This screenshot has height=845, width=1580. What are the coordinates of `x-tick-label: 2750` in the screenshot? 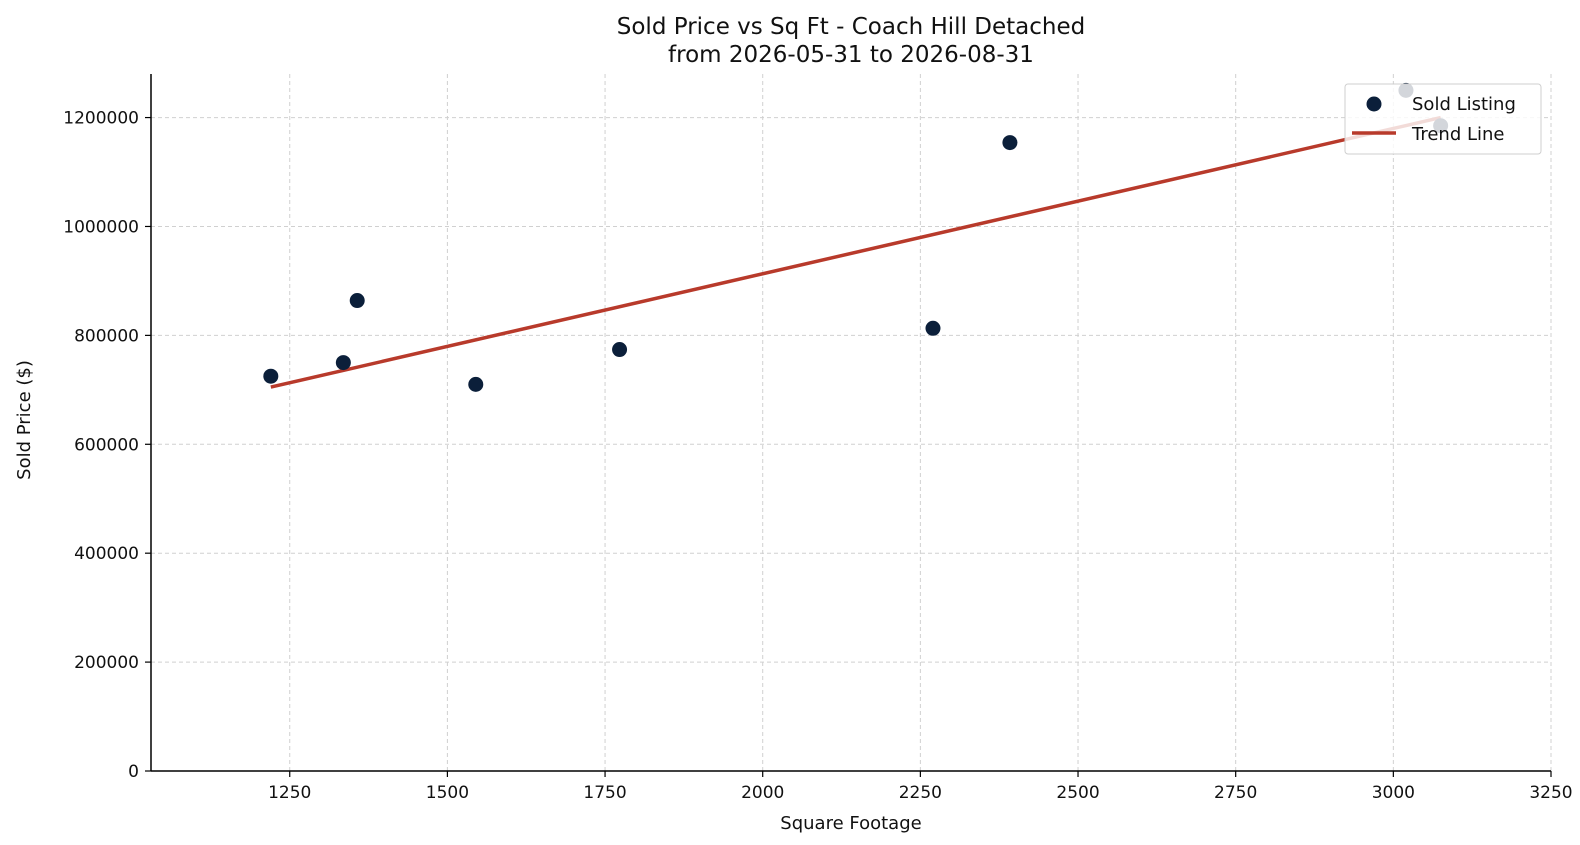 It's located at (1235, 793).